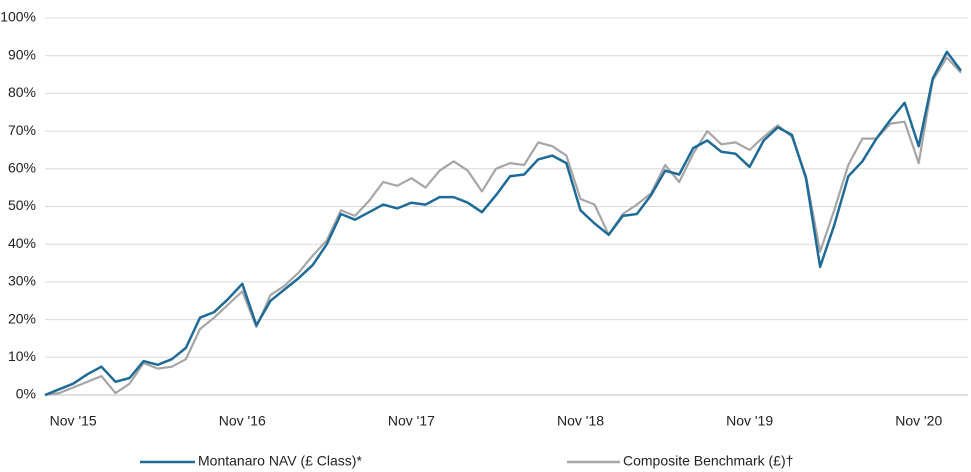 This screenshot has width=971, height=472. I want to click on y-tick-label: 20%, so click(22, 318).